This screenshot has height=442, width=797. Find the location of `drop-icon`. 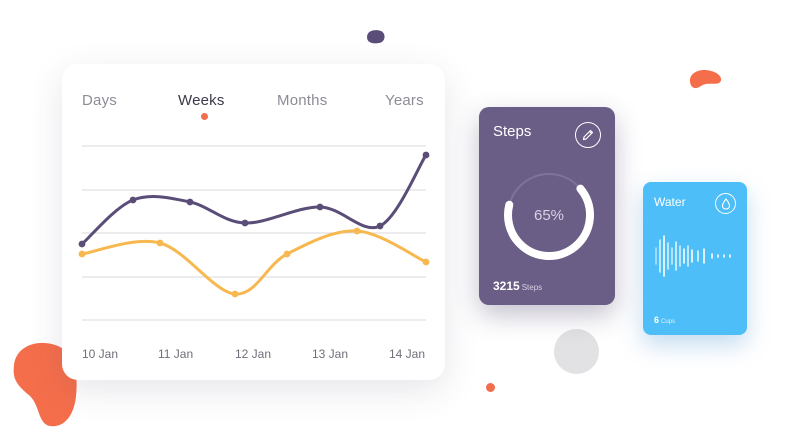

drop-icon is located at coordinates (725, 203).